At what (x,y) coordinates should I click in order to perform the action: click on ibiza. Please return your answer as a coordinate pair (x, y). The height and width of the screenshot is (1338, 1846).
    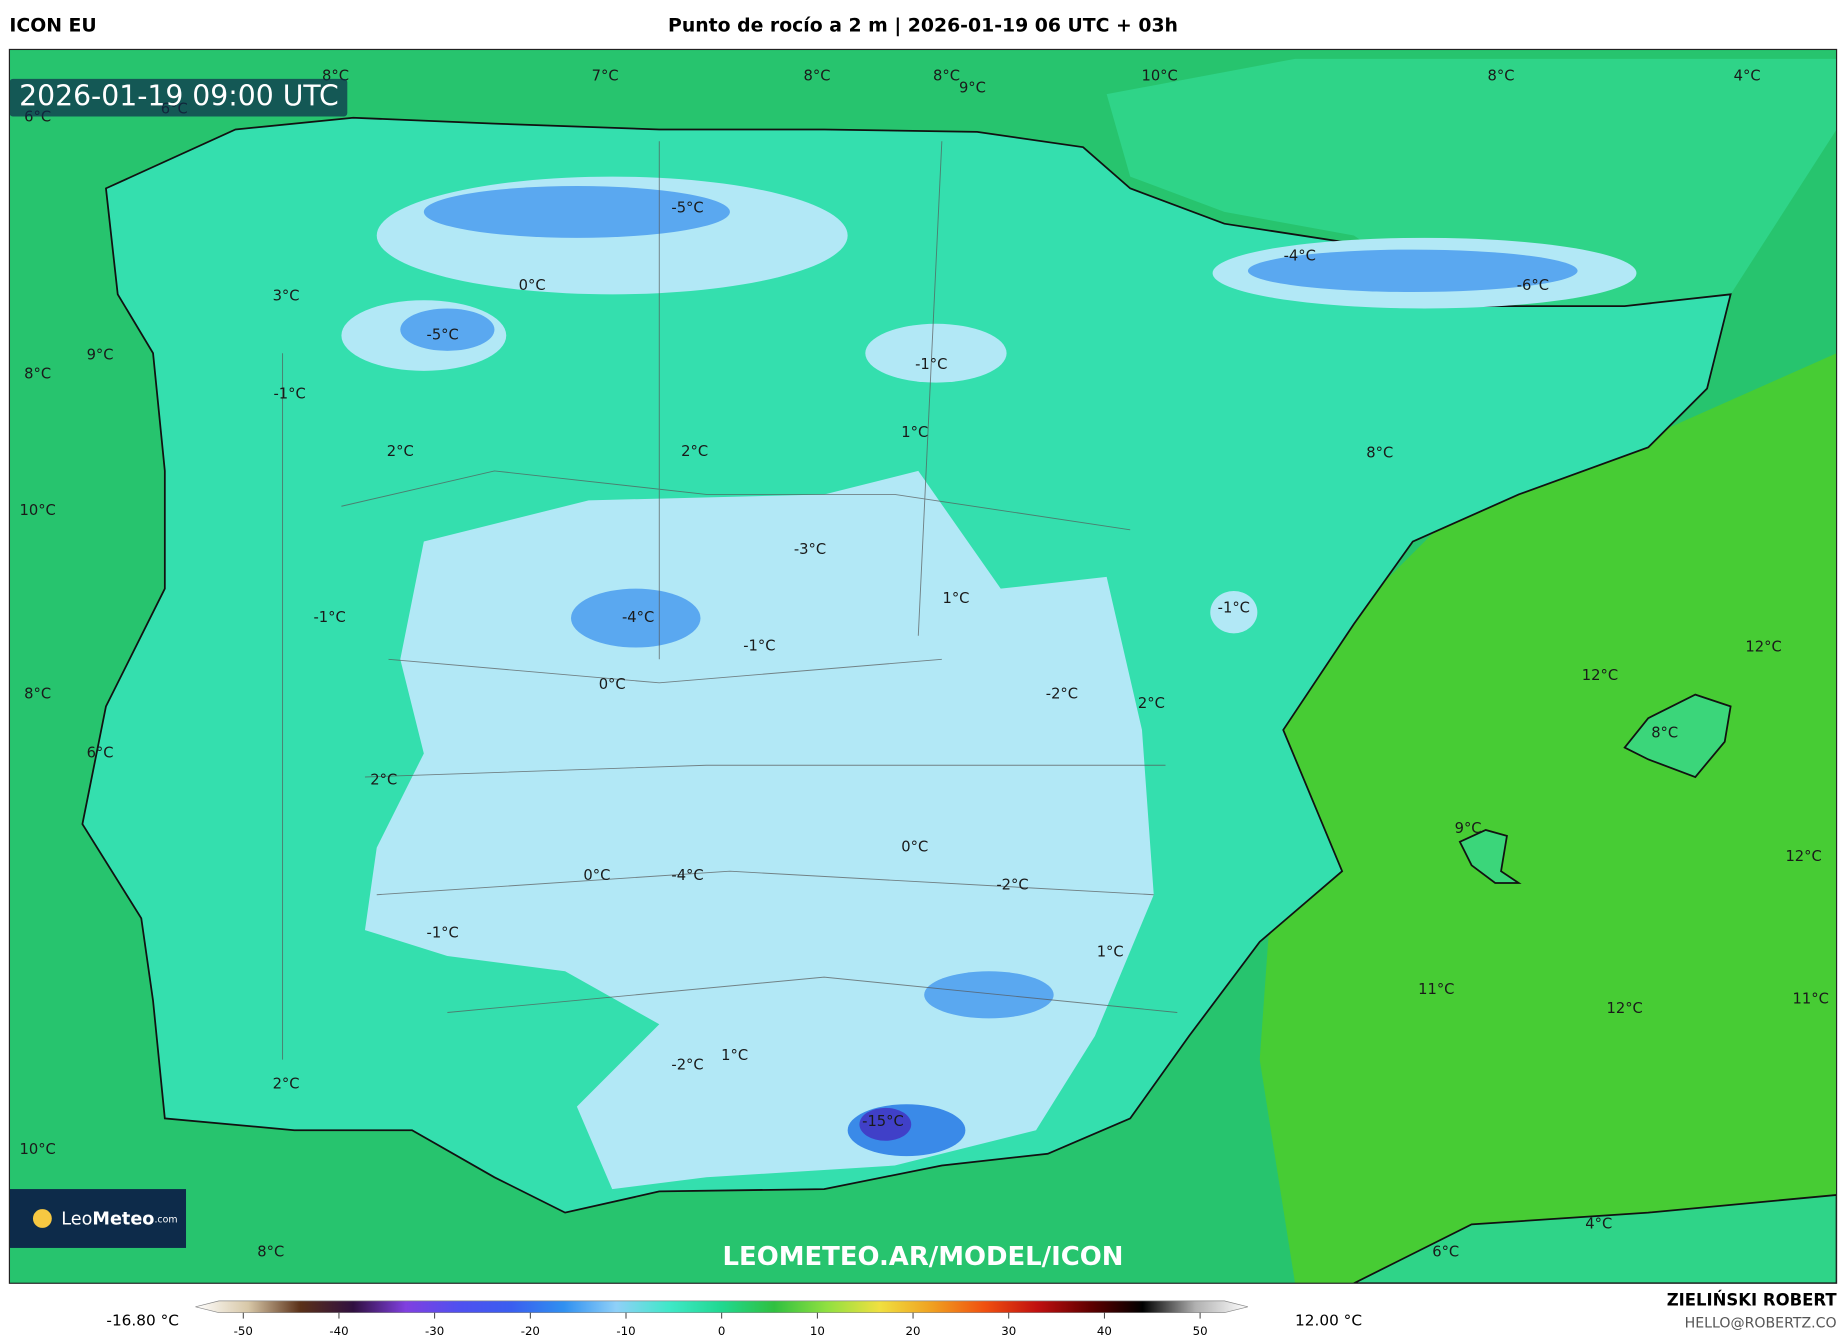
    Looking at the image, I should click on (1490, 856).